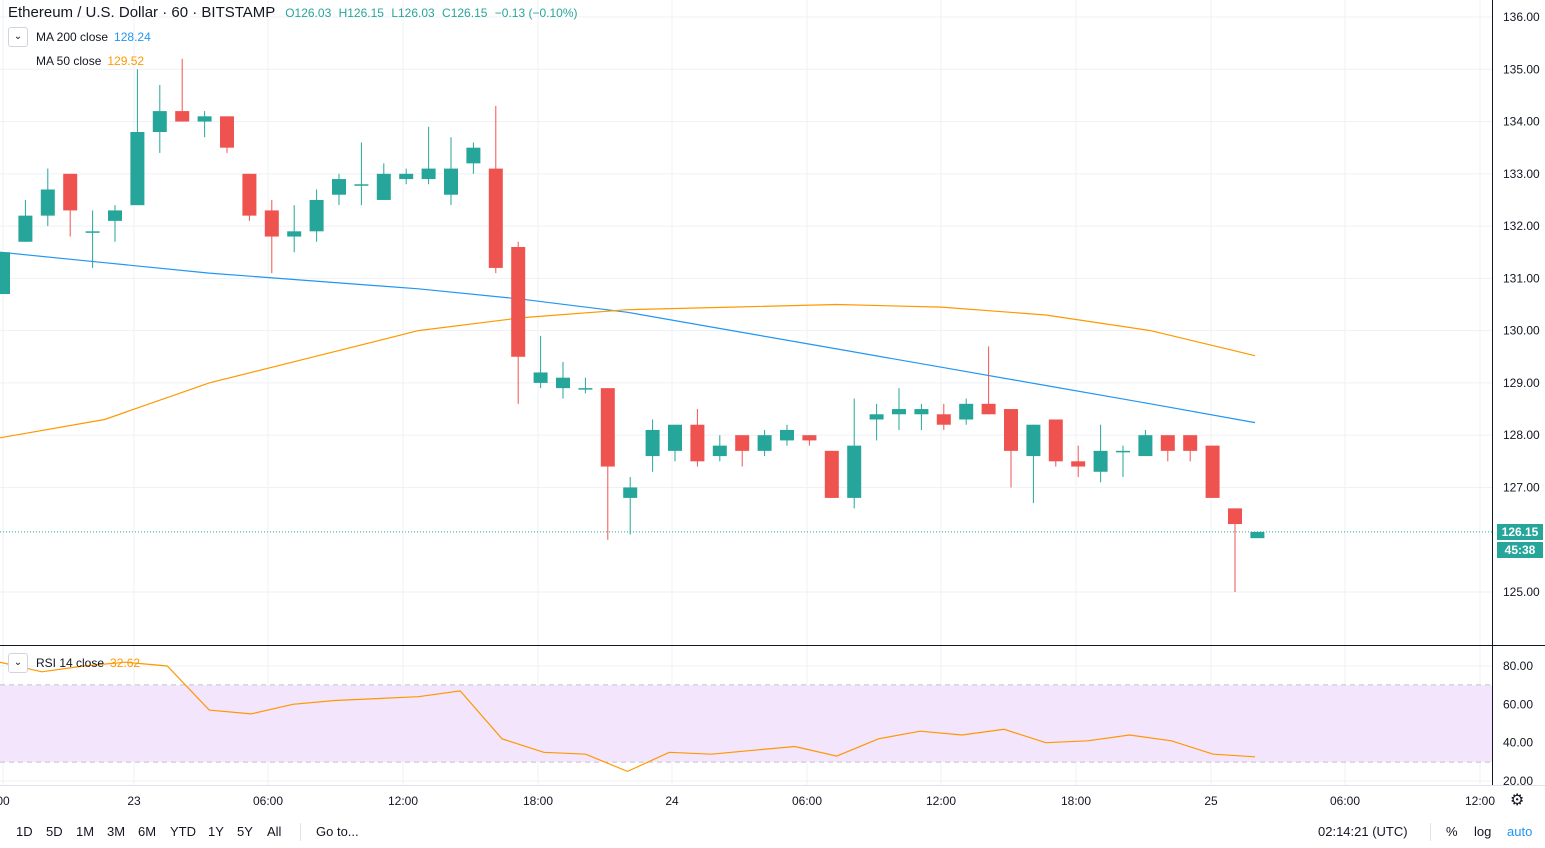 Image resolution: width=1545 pixels, height=848 pixels. Describe the element at coordinates (183, 831) in the screenshot. I see `range-ytd-button: YTD` at that location.